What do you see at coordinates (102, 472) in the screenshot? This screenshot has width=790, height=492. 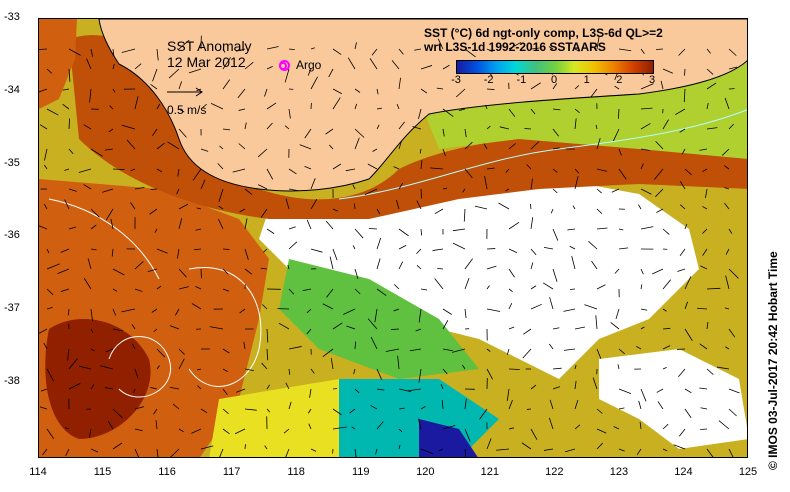 I see `longitude-tick: 115` at bounding box center [102, 472].